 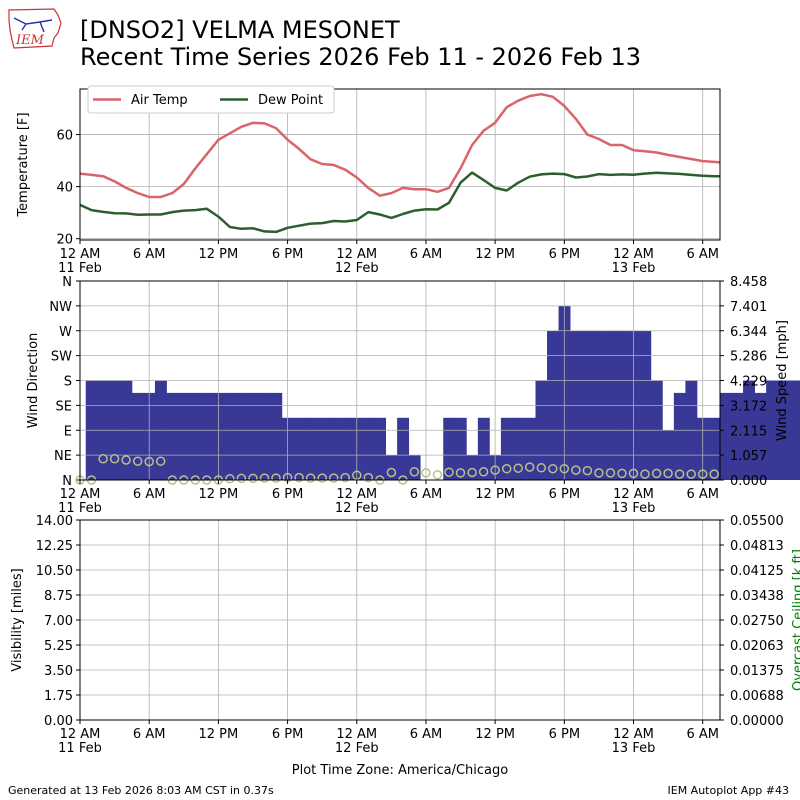 I want to click on vis-x-tick-date: 11 Feb, so click(x=80, y=748).